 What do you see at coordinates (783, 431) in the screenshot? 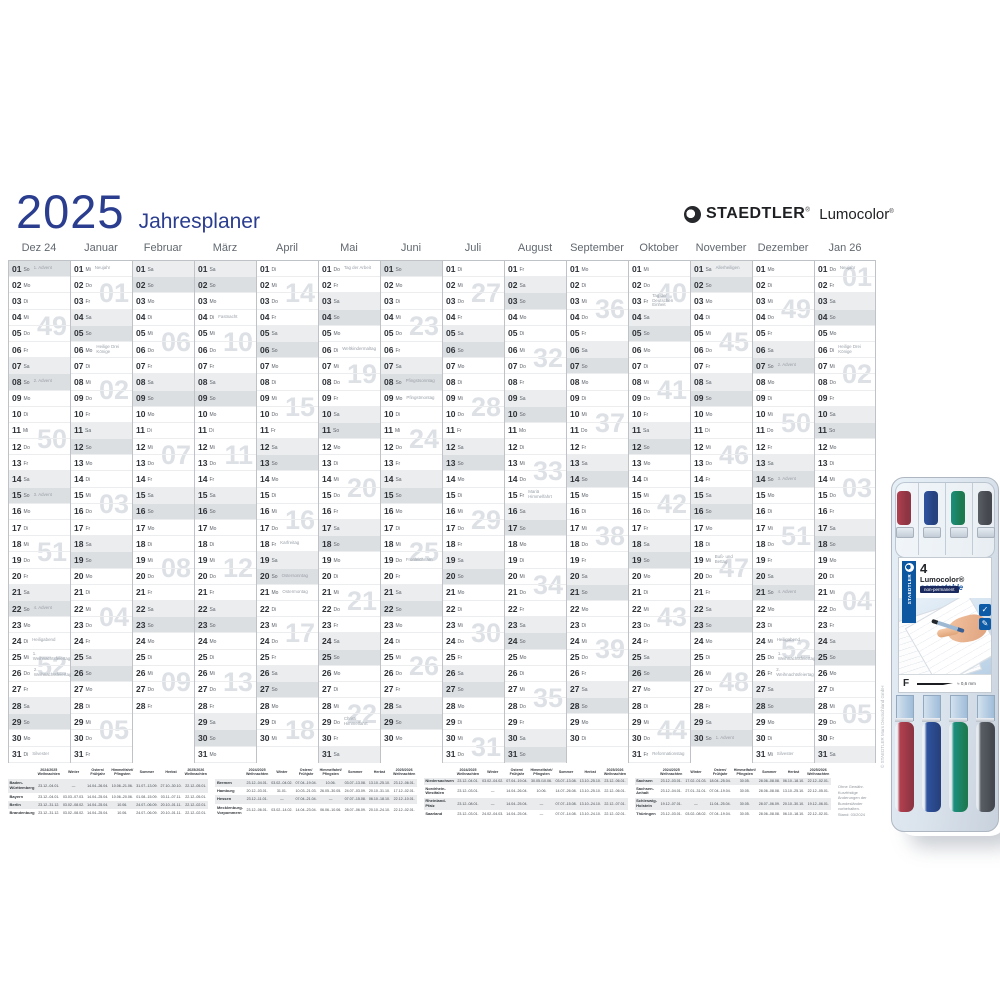
I see `day-cell: 11 Do` at bounding box center [783, 431].